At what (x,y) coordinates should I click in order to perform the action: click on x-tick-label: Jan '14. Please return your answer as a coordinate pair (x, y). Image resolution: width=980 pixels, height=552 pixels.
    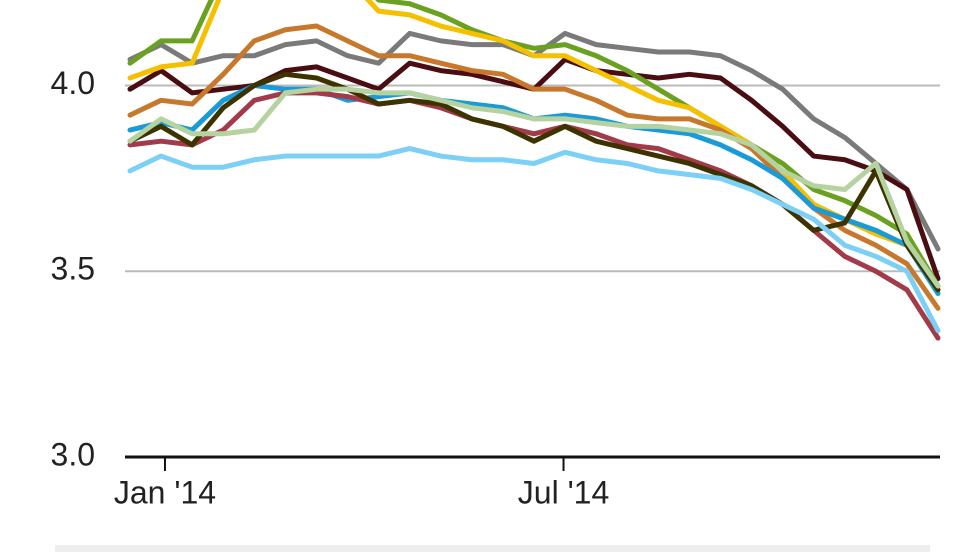
    Looking at the image, I should click on (165, 492).